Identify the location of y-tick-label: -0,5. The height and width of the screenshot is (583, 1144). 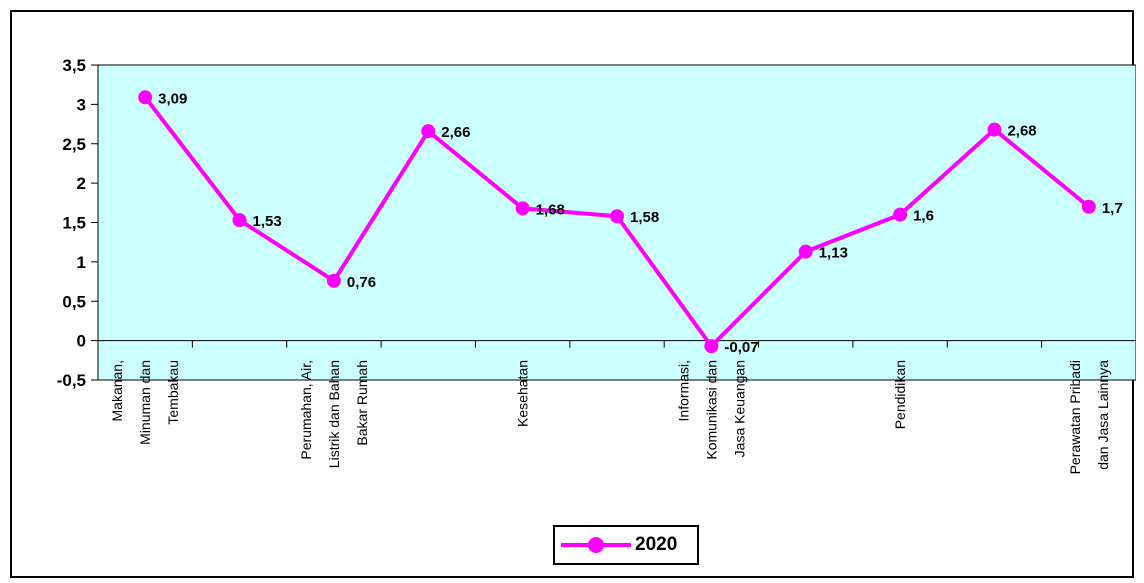
(71, 380).